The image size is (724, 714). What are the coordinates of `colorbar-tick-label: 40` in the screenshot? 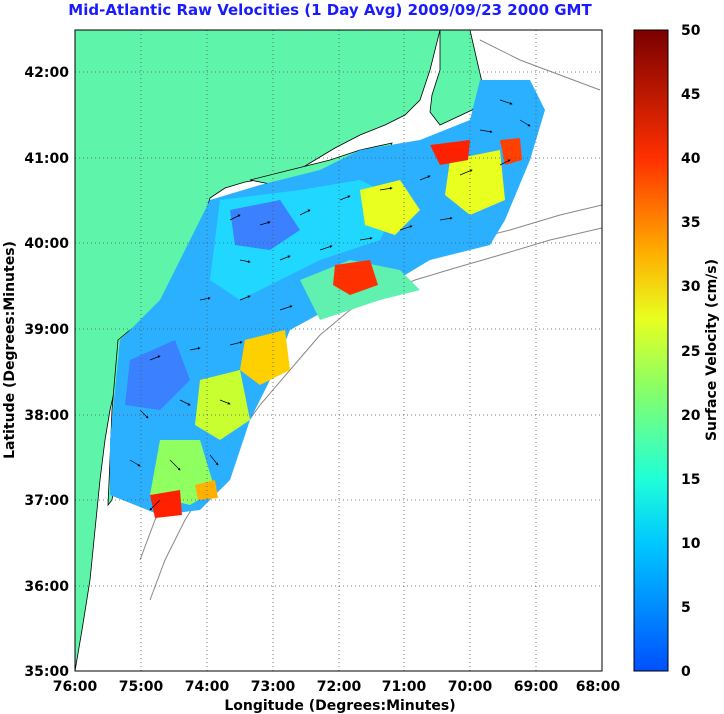 It's located at (691, 159).